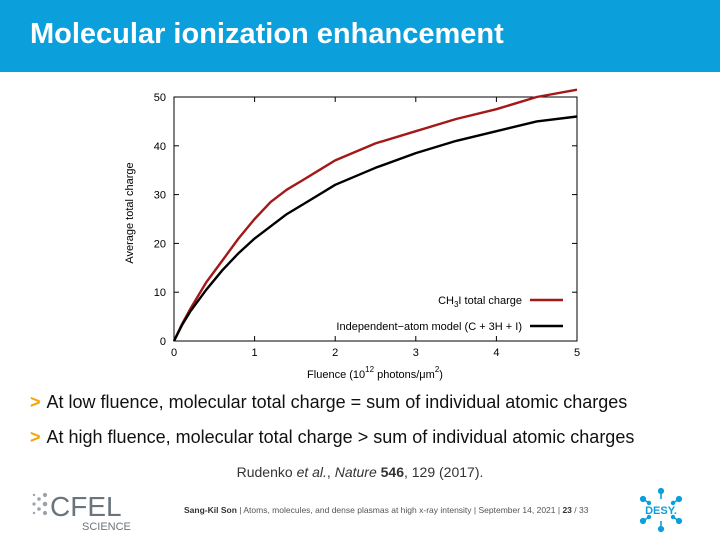 Image resolution: width=720 pixels, height=540 pixels. What do you see at coordinates (496, 353) in the screenshot?
I see `x-tick-label-4: 4` at bounding box center [496, 353].